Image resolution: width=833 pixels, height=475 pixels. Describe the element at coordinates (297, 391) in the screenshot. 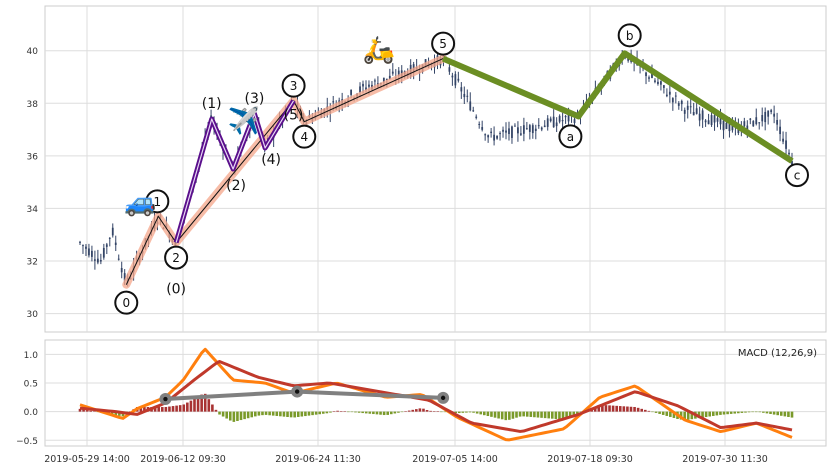

I see `macd-overlay-marker-dot` at that location.